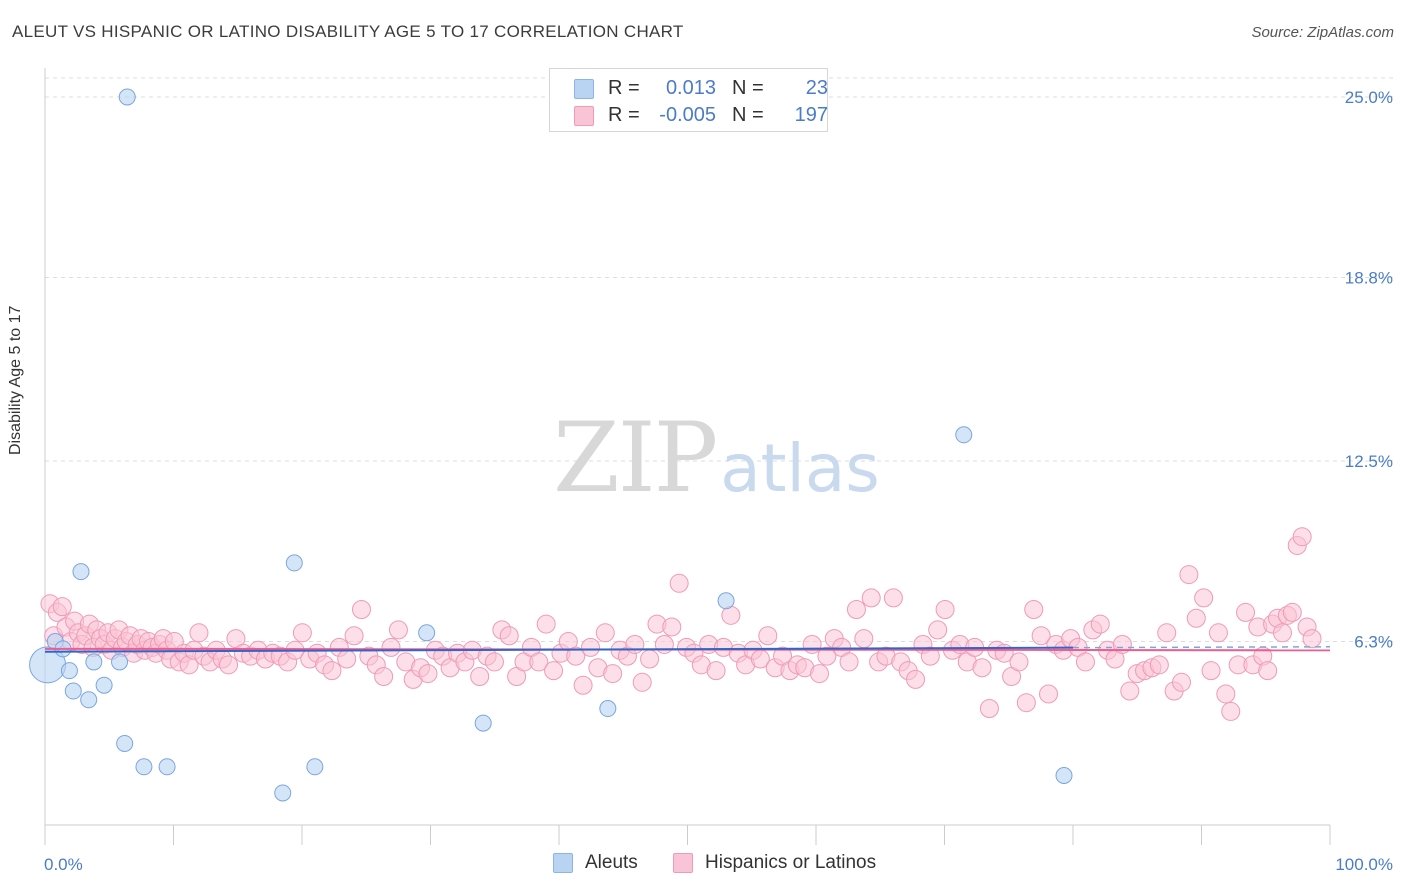 Image resolution: width=1406 pixels, height=892 pixels. What do you see at coordinates (816, 88) in the screenshot?
I see `stats-n-value: 23` at bounding box center [816, 88].